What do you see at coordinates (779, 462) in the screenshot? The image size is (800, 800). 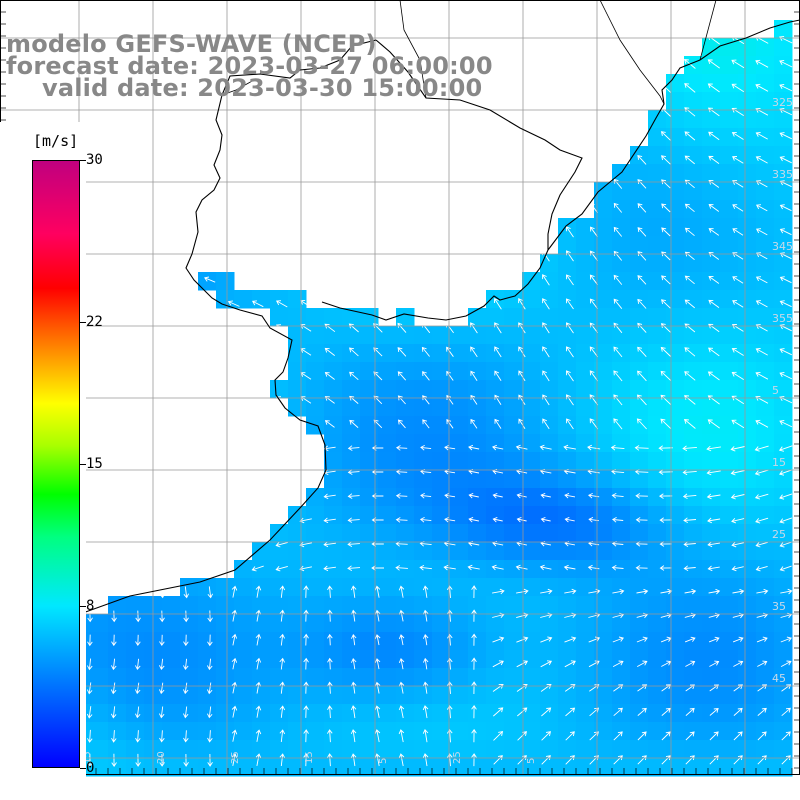 I see `right-edge-label: 15` at bounding box center [779, 462].